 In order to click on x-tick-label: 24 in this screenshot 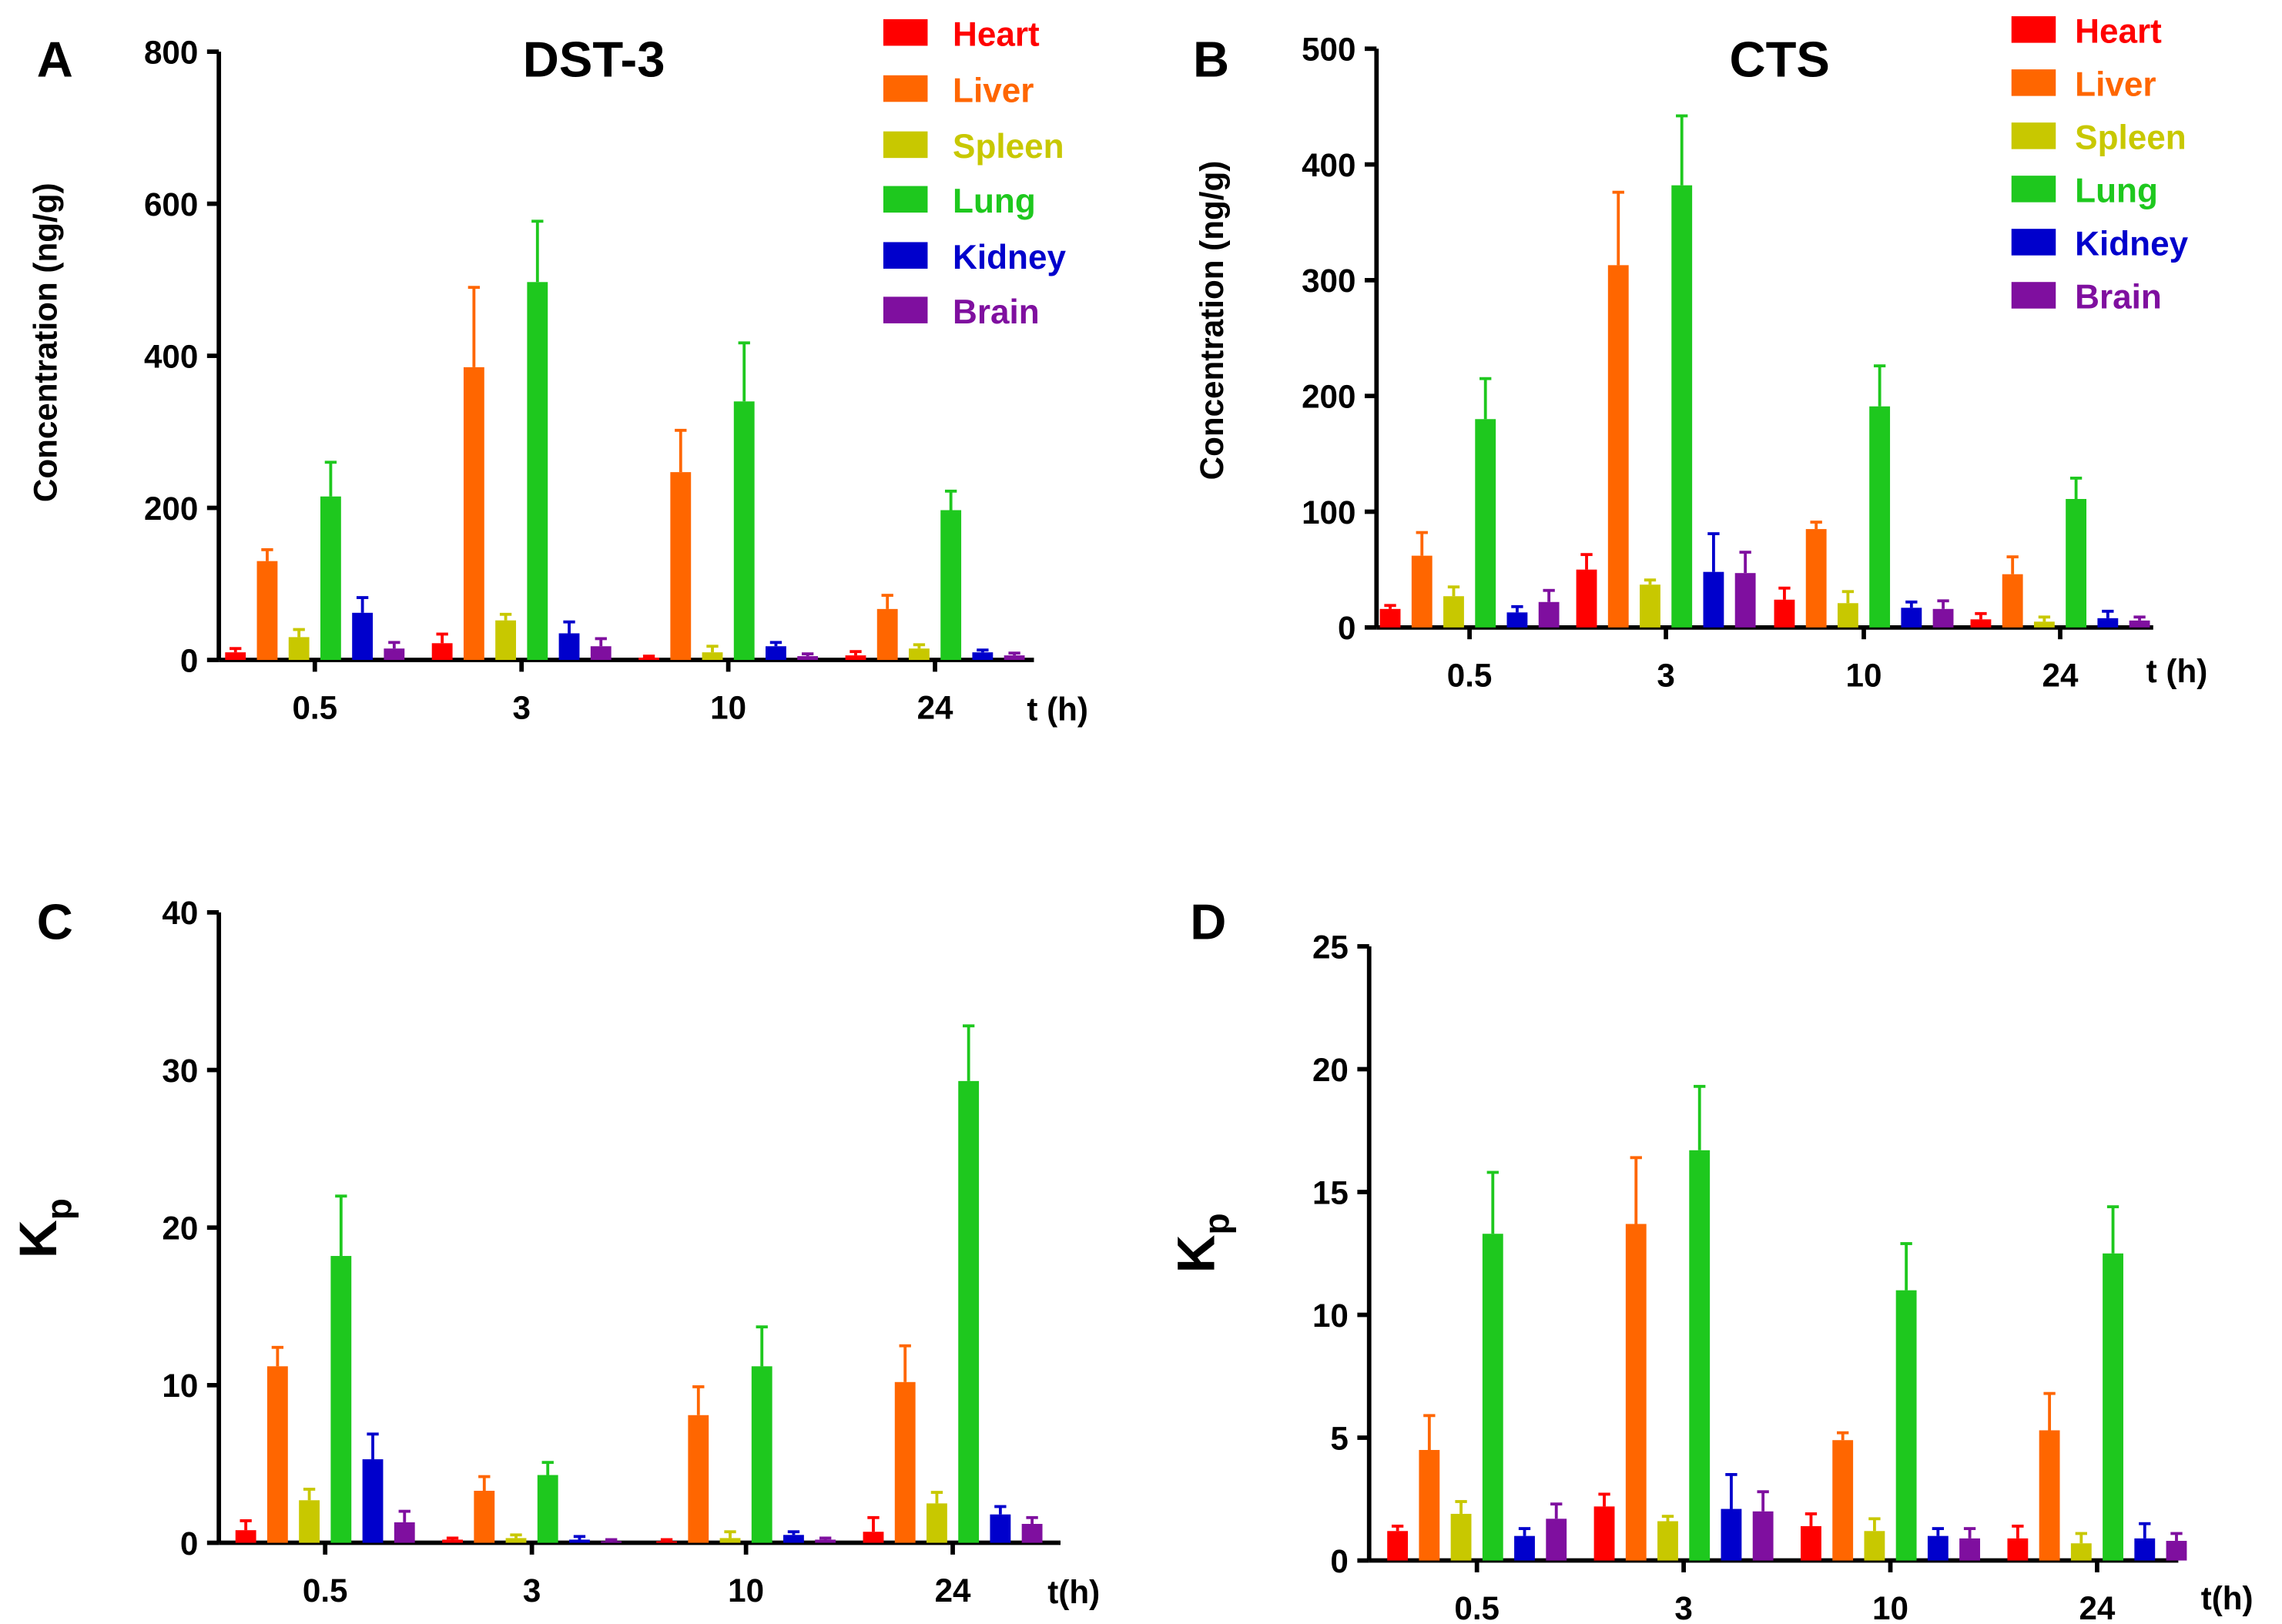, I will do `click(935, 708)`.